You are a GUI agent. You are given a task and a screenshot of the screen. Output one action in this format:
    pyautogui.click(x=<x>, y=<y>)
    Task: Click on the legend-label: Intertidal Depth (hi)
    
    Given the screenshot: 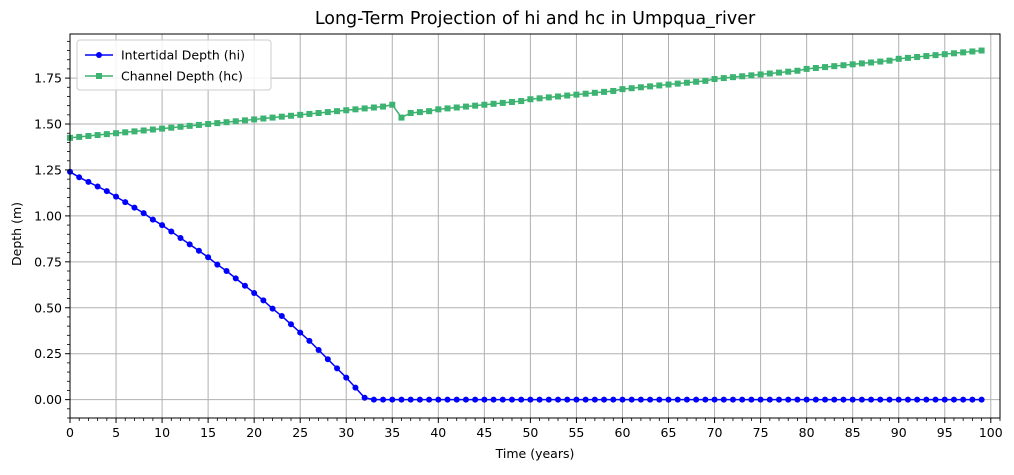 What is the action you would take?
    pyautogui.click(x=183, y=55)
    